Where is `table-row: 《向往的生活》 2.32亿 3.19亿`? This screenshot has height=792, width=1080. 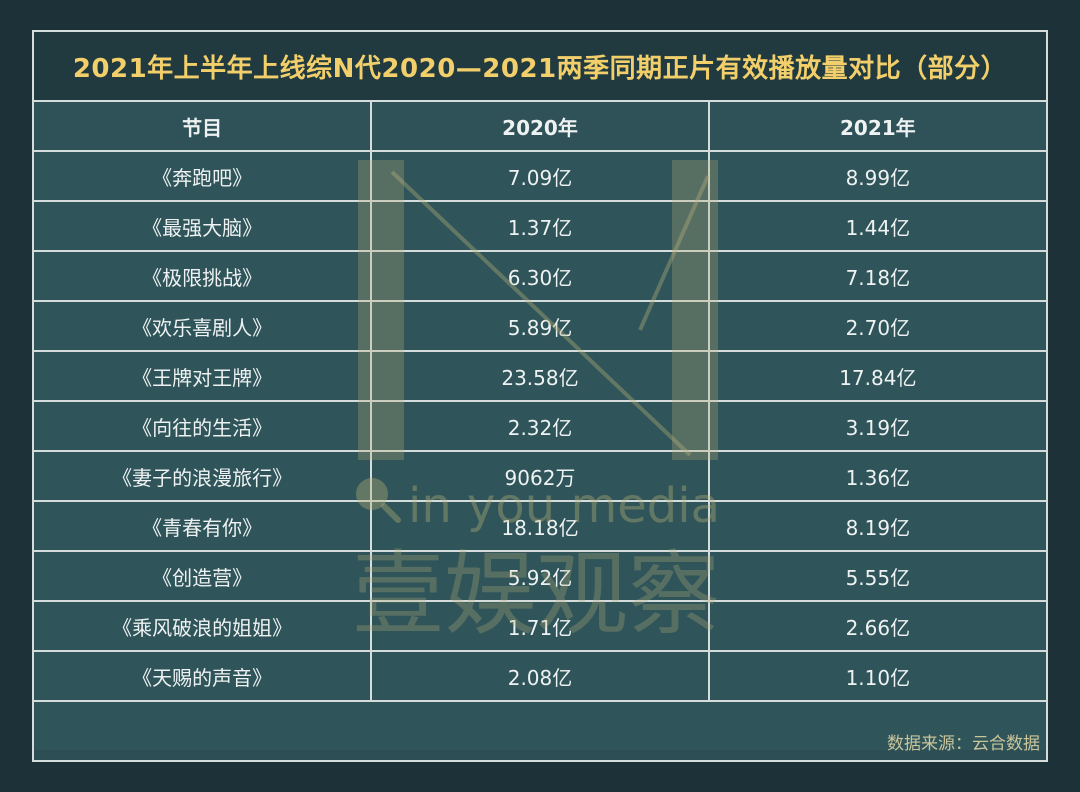 table-row: 《向往的生活》 2.32亿 3.19亿 is located at coordinates (540, 426).